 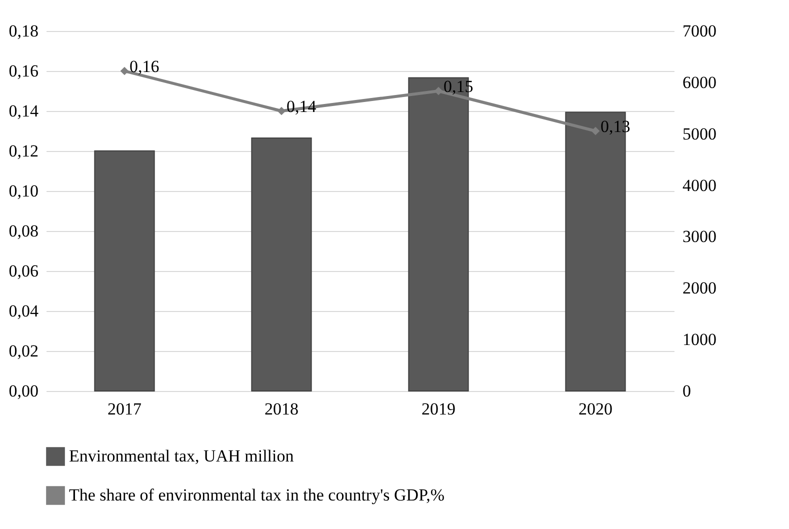 What do you see at coordinates (699, 134) in the screenshot?
I see `y2-tick-label: 5000` at bounding box center [699, 134].